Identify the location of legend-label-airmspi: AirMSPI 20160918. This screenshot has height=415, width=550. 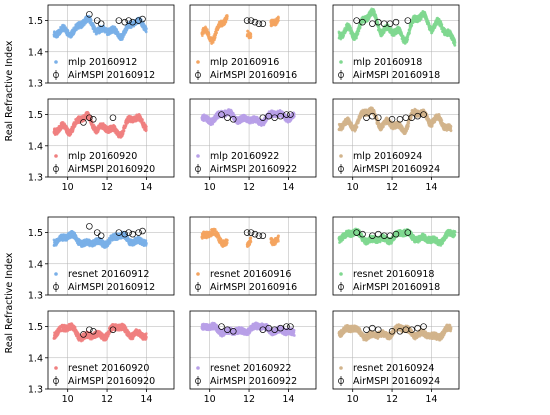
(396, 75).